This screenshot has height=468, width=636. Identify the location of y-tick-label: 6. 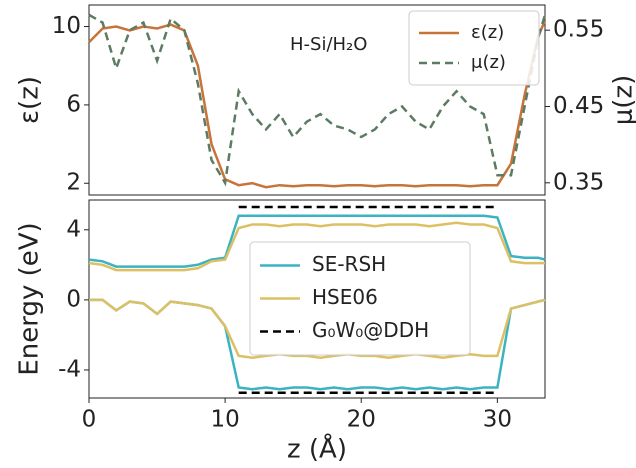
(73, 104).